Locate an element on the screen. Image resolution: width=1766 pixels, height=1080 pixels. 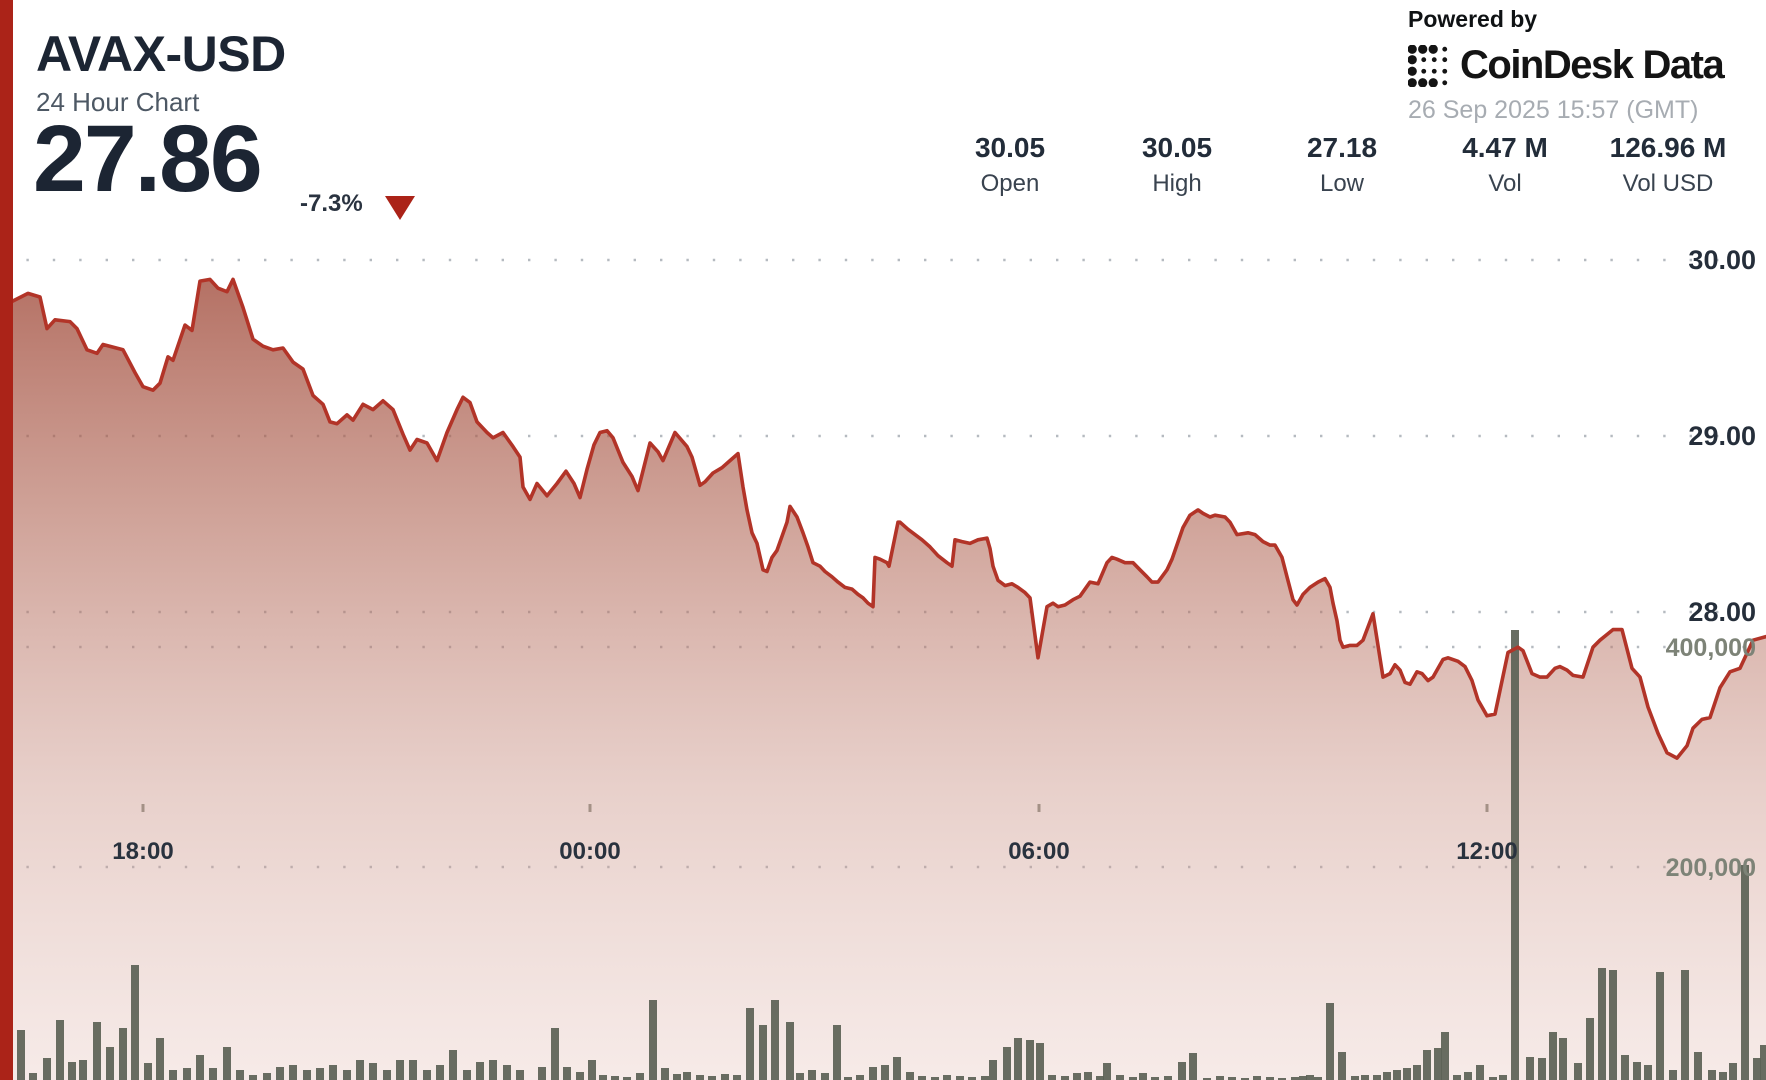
price-axis-label-30: 30.00 is located at coordinates (1722, 260).